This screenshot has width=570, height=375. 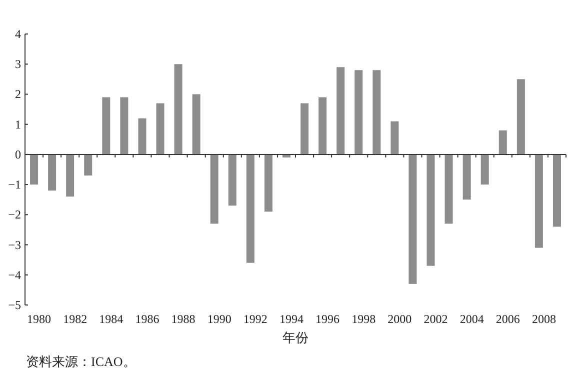 I want to click on y-tick-label: −3, so click(x=14, y=245).